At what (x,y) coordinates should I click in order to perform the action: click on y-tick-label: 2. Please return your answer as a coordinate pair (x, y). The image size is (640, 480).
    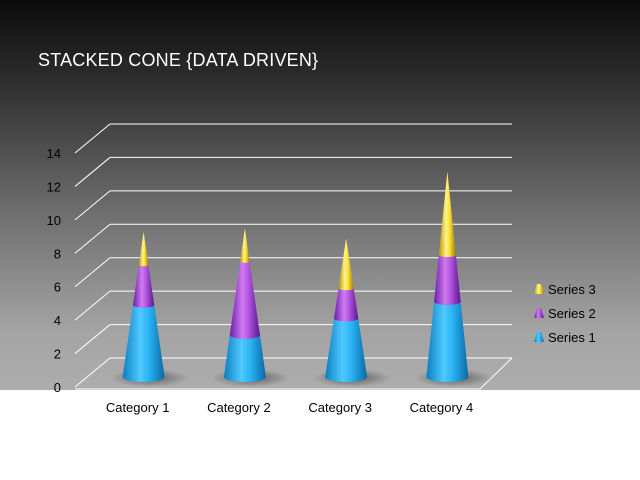
    Looking at the image, I should click on (57, 354).